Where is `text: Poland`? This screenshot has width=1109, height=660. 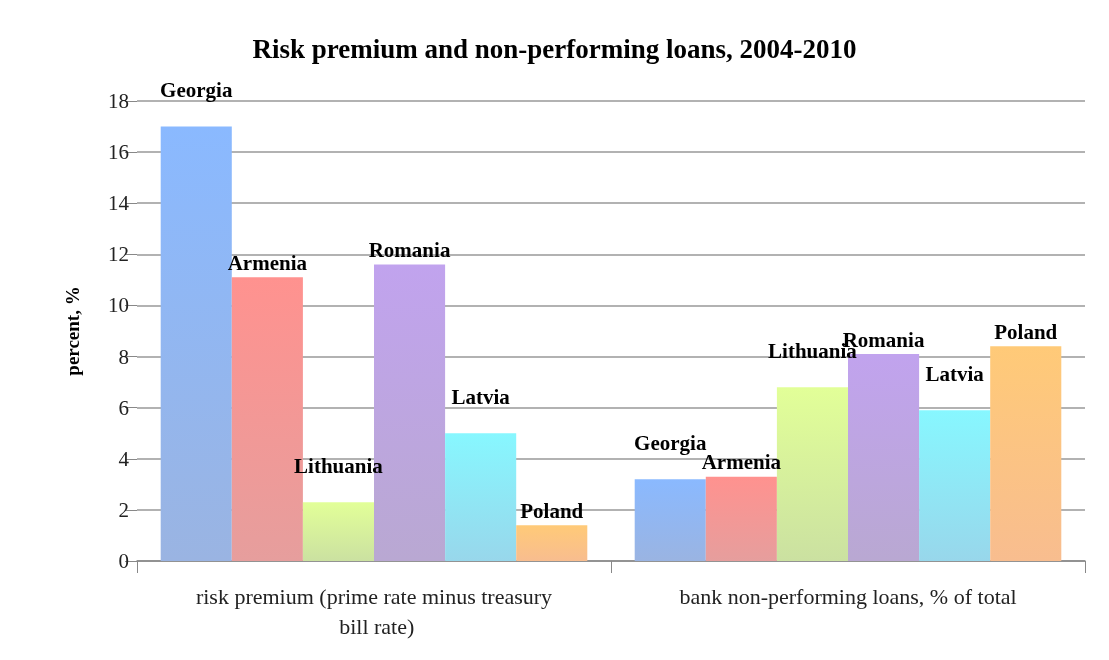
text: Poland is located at coordinates (1026, 331).